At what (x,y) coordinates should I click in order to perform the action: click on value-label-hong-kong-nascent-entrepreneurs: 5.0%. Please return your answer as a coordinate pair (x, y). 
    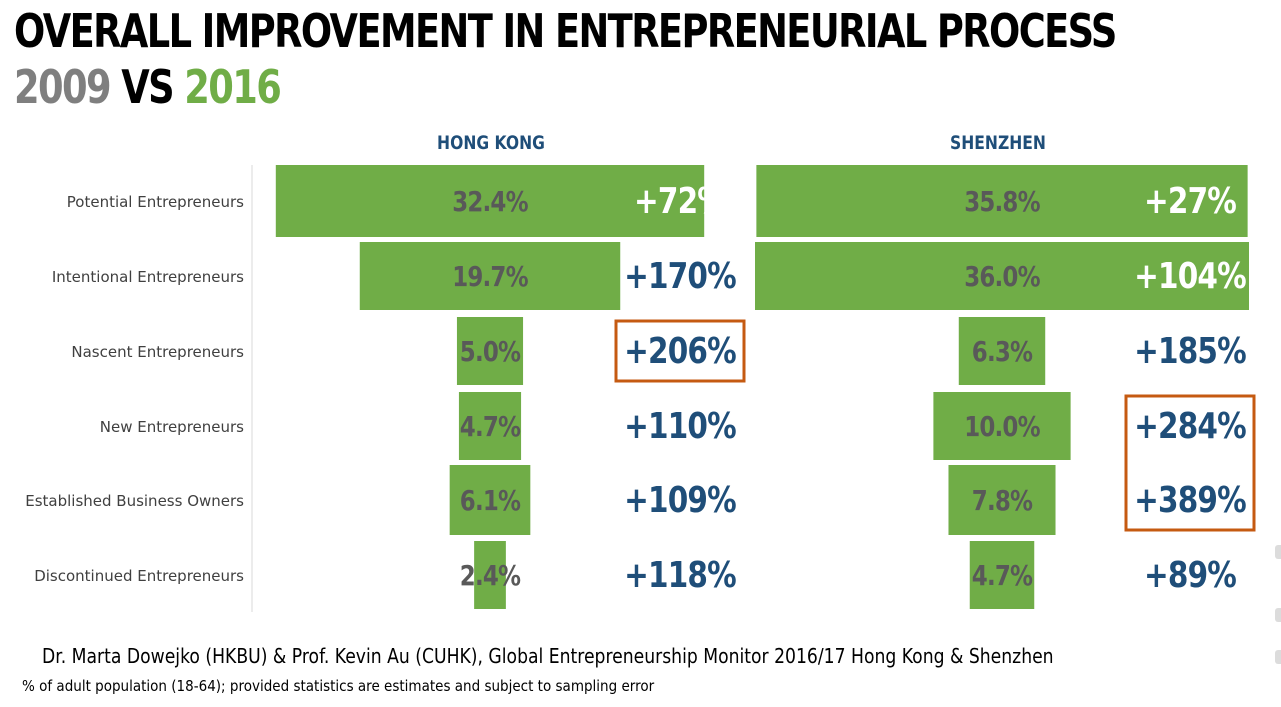
    Looking at the image, I should click on (490, 352).